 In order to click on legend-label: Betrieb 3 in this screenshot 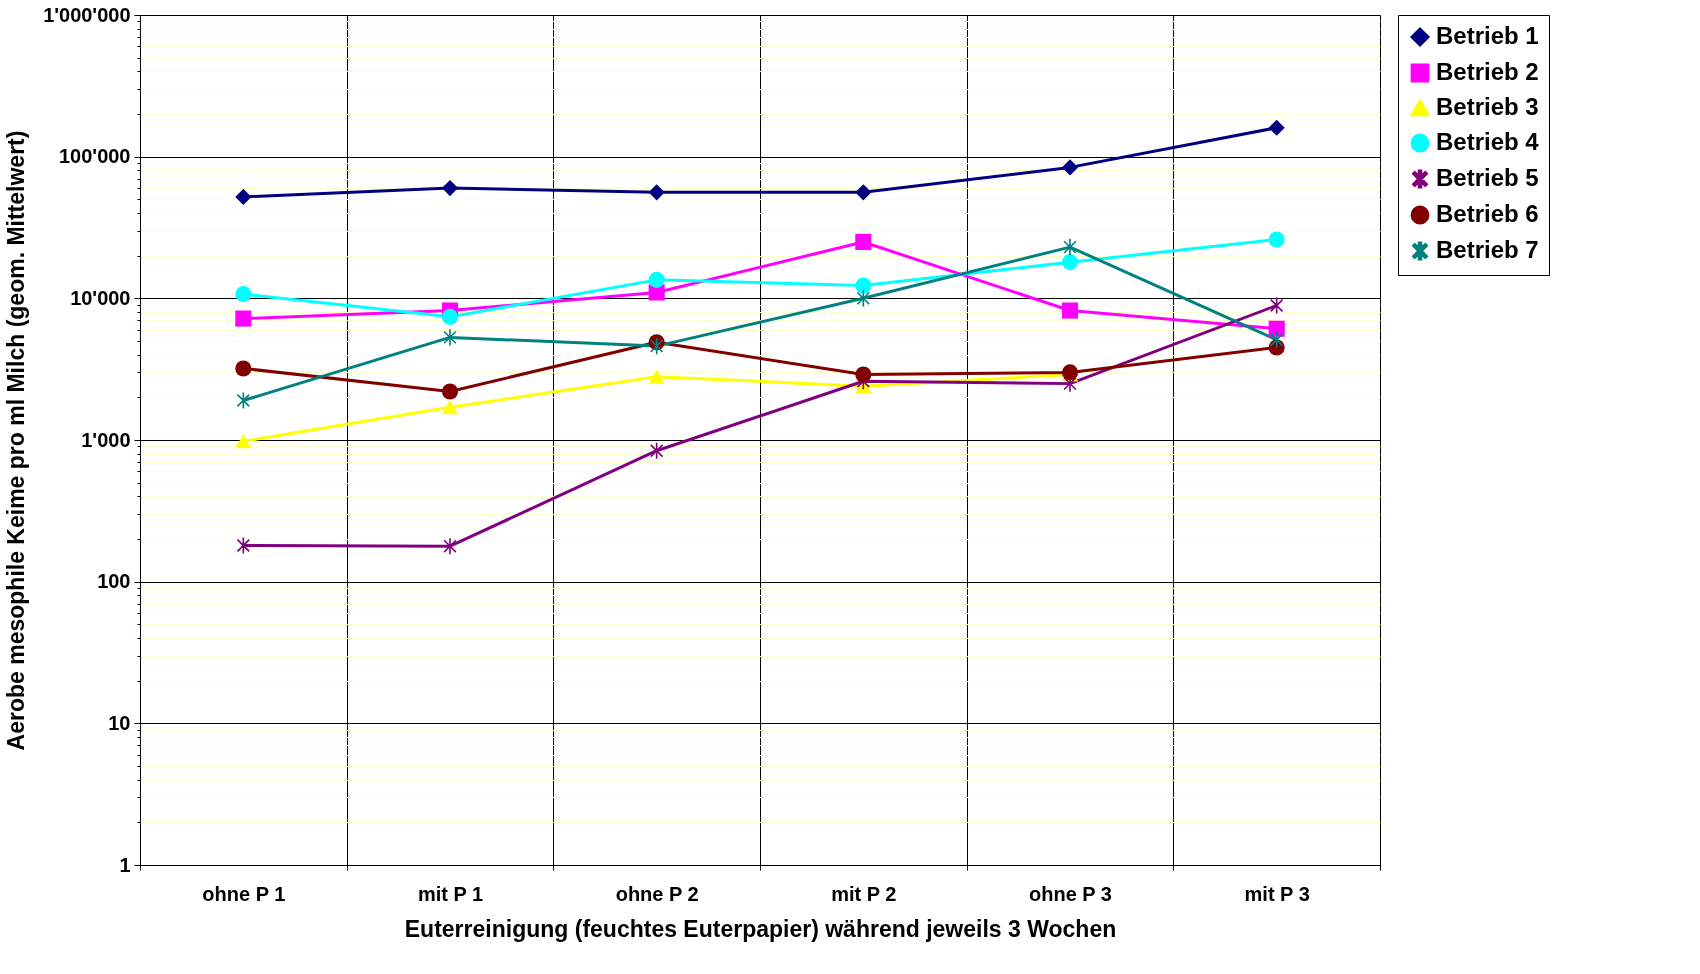, I will do `click(1487, 106)`.